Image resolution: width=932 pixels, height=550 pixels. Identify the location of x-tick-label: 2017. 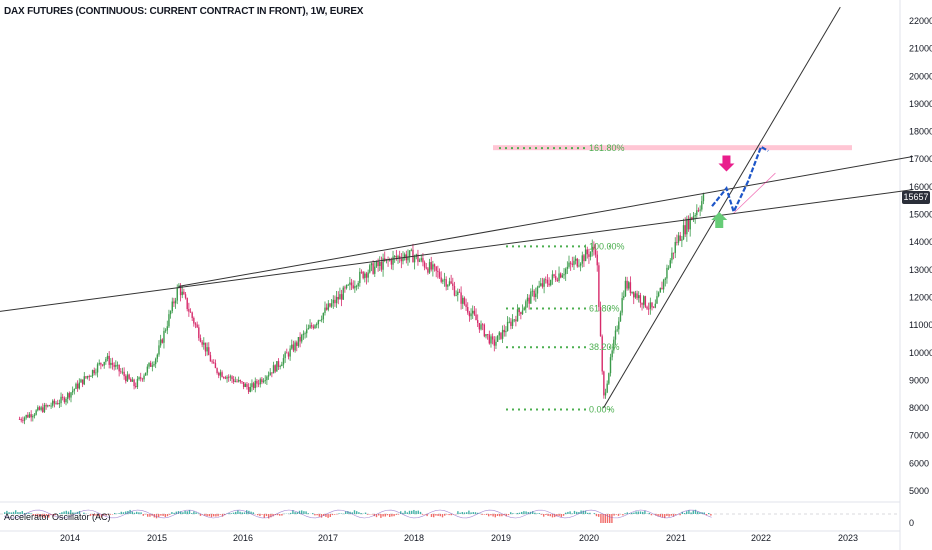
(328, 538).